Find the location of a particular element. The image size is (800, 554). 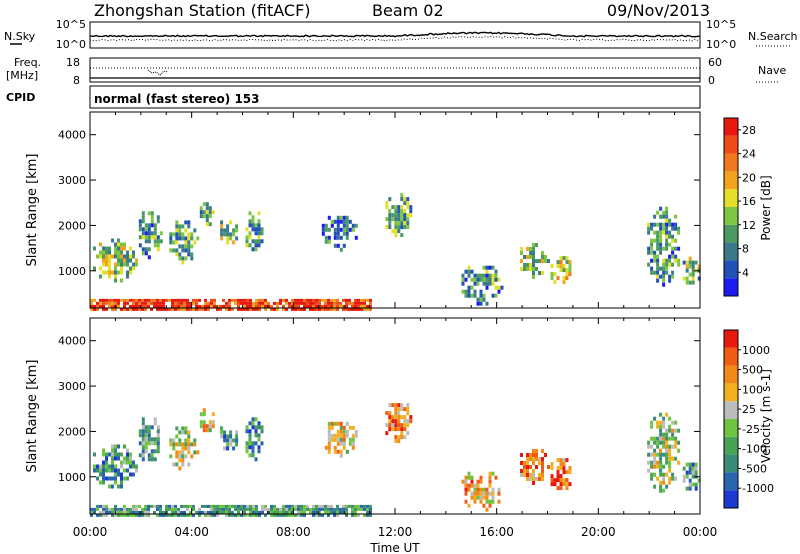

noise-search-label: N.Search is located at coordinates (773, 36).